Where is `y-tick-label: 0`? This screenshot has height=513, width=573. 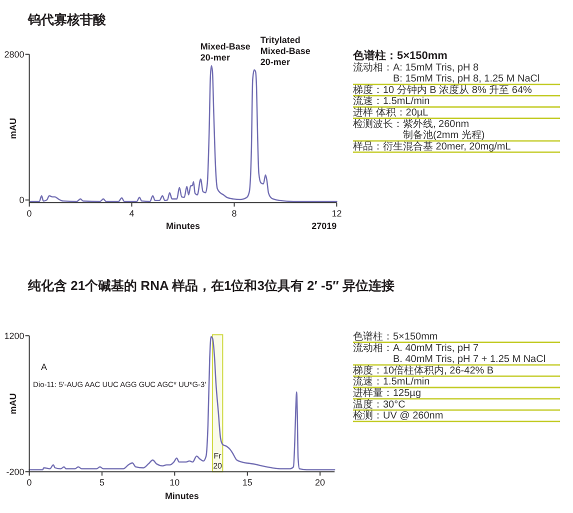 y-tick-label: 0 is located at coordinates (21, 200).